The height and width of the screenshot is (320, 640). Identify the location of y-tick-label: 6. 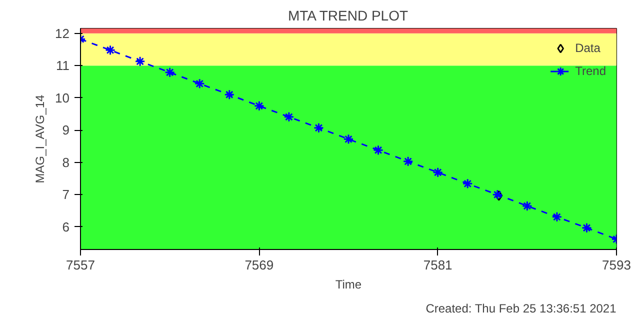
(66, 226).